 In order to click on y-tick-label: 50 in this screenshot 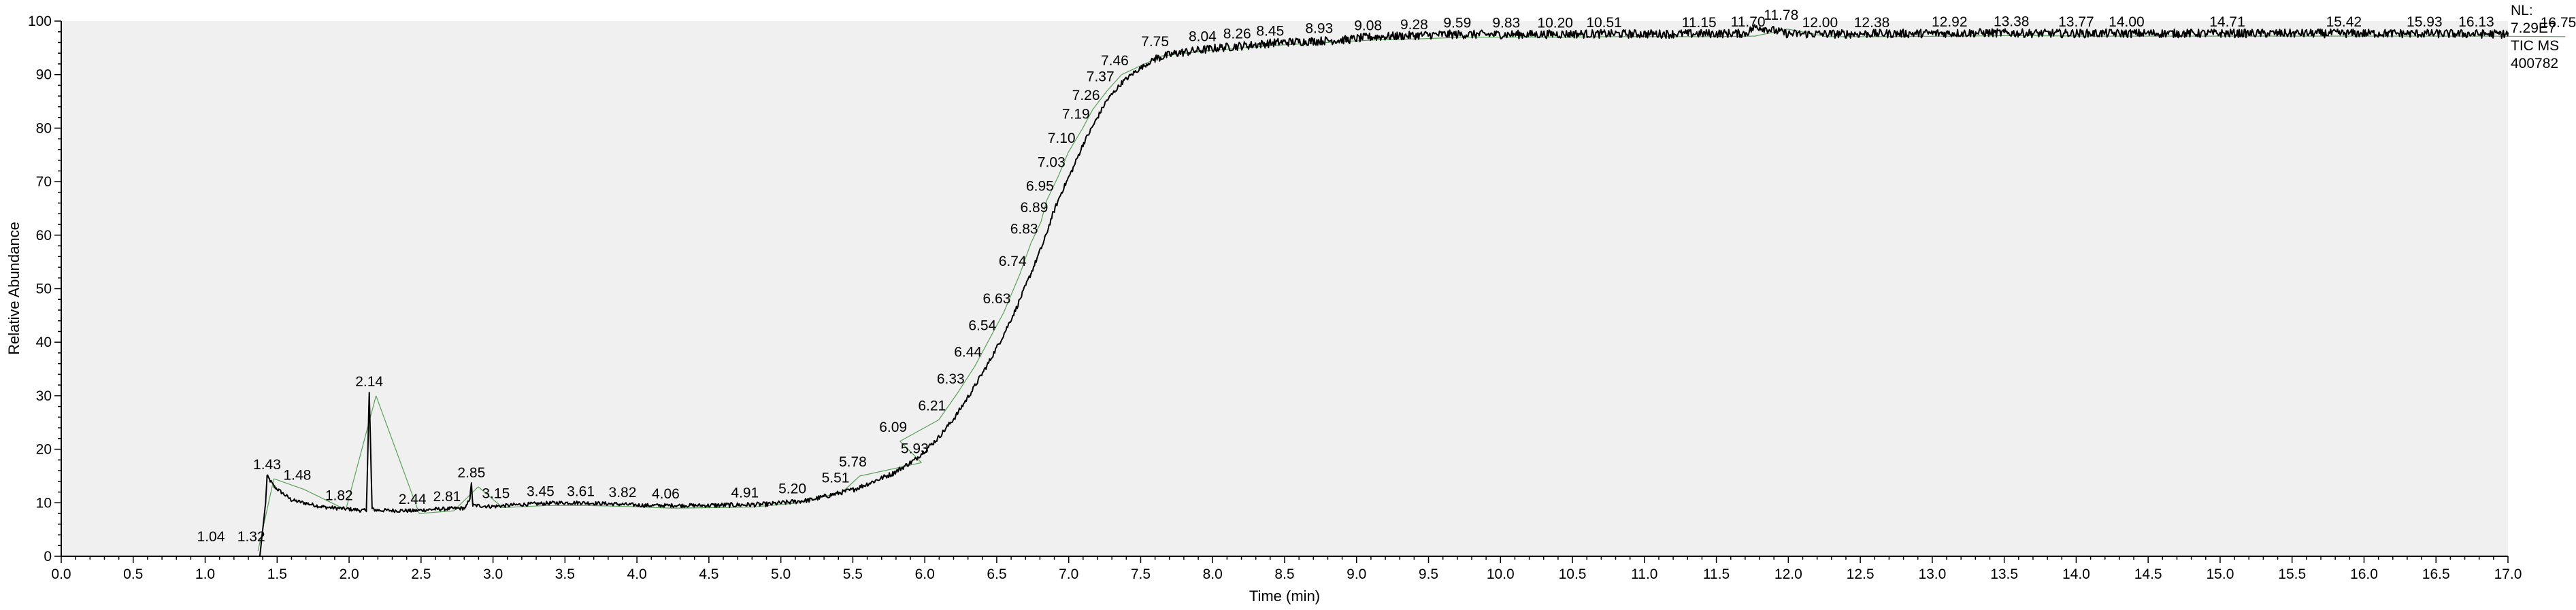, I will do `click(44, 289)`.